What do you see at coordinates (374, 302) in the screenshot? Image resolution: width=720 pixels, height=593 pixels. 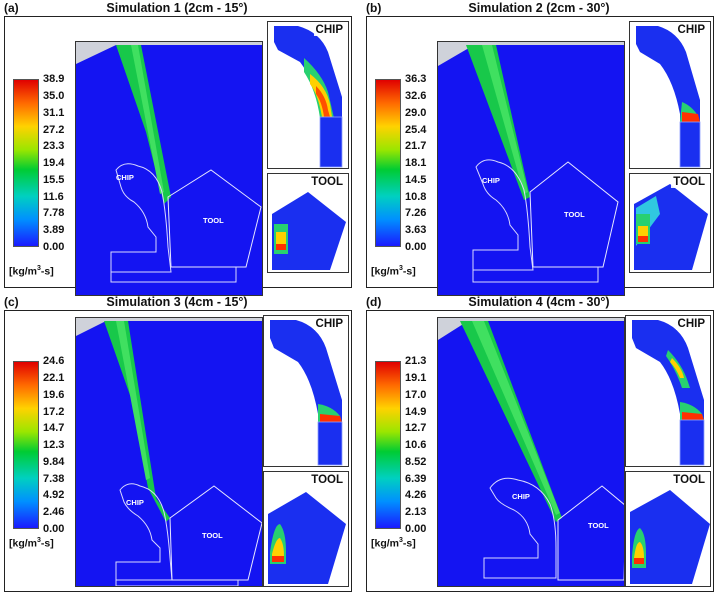 I see `panel-letter: (d)` at bounding box center [374, 302].